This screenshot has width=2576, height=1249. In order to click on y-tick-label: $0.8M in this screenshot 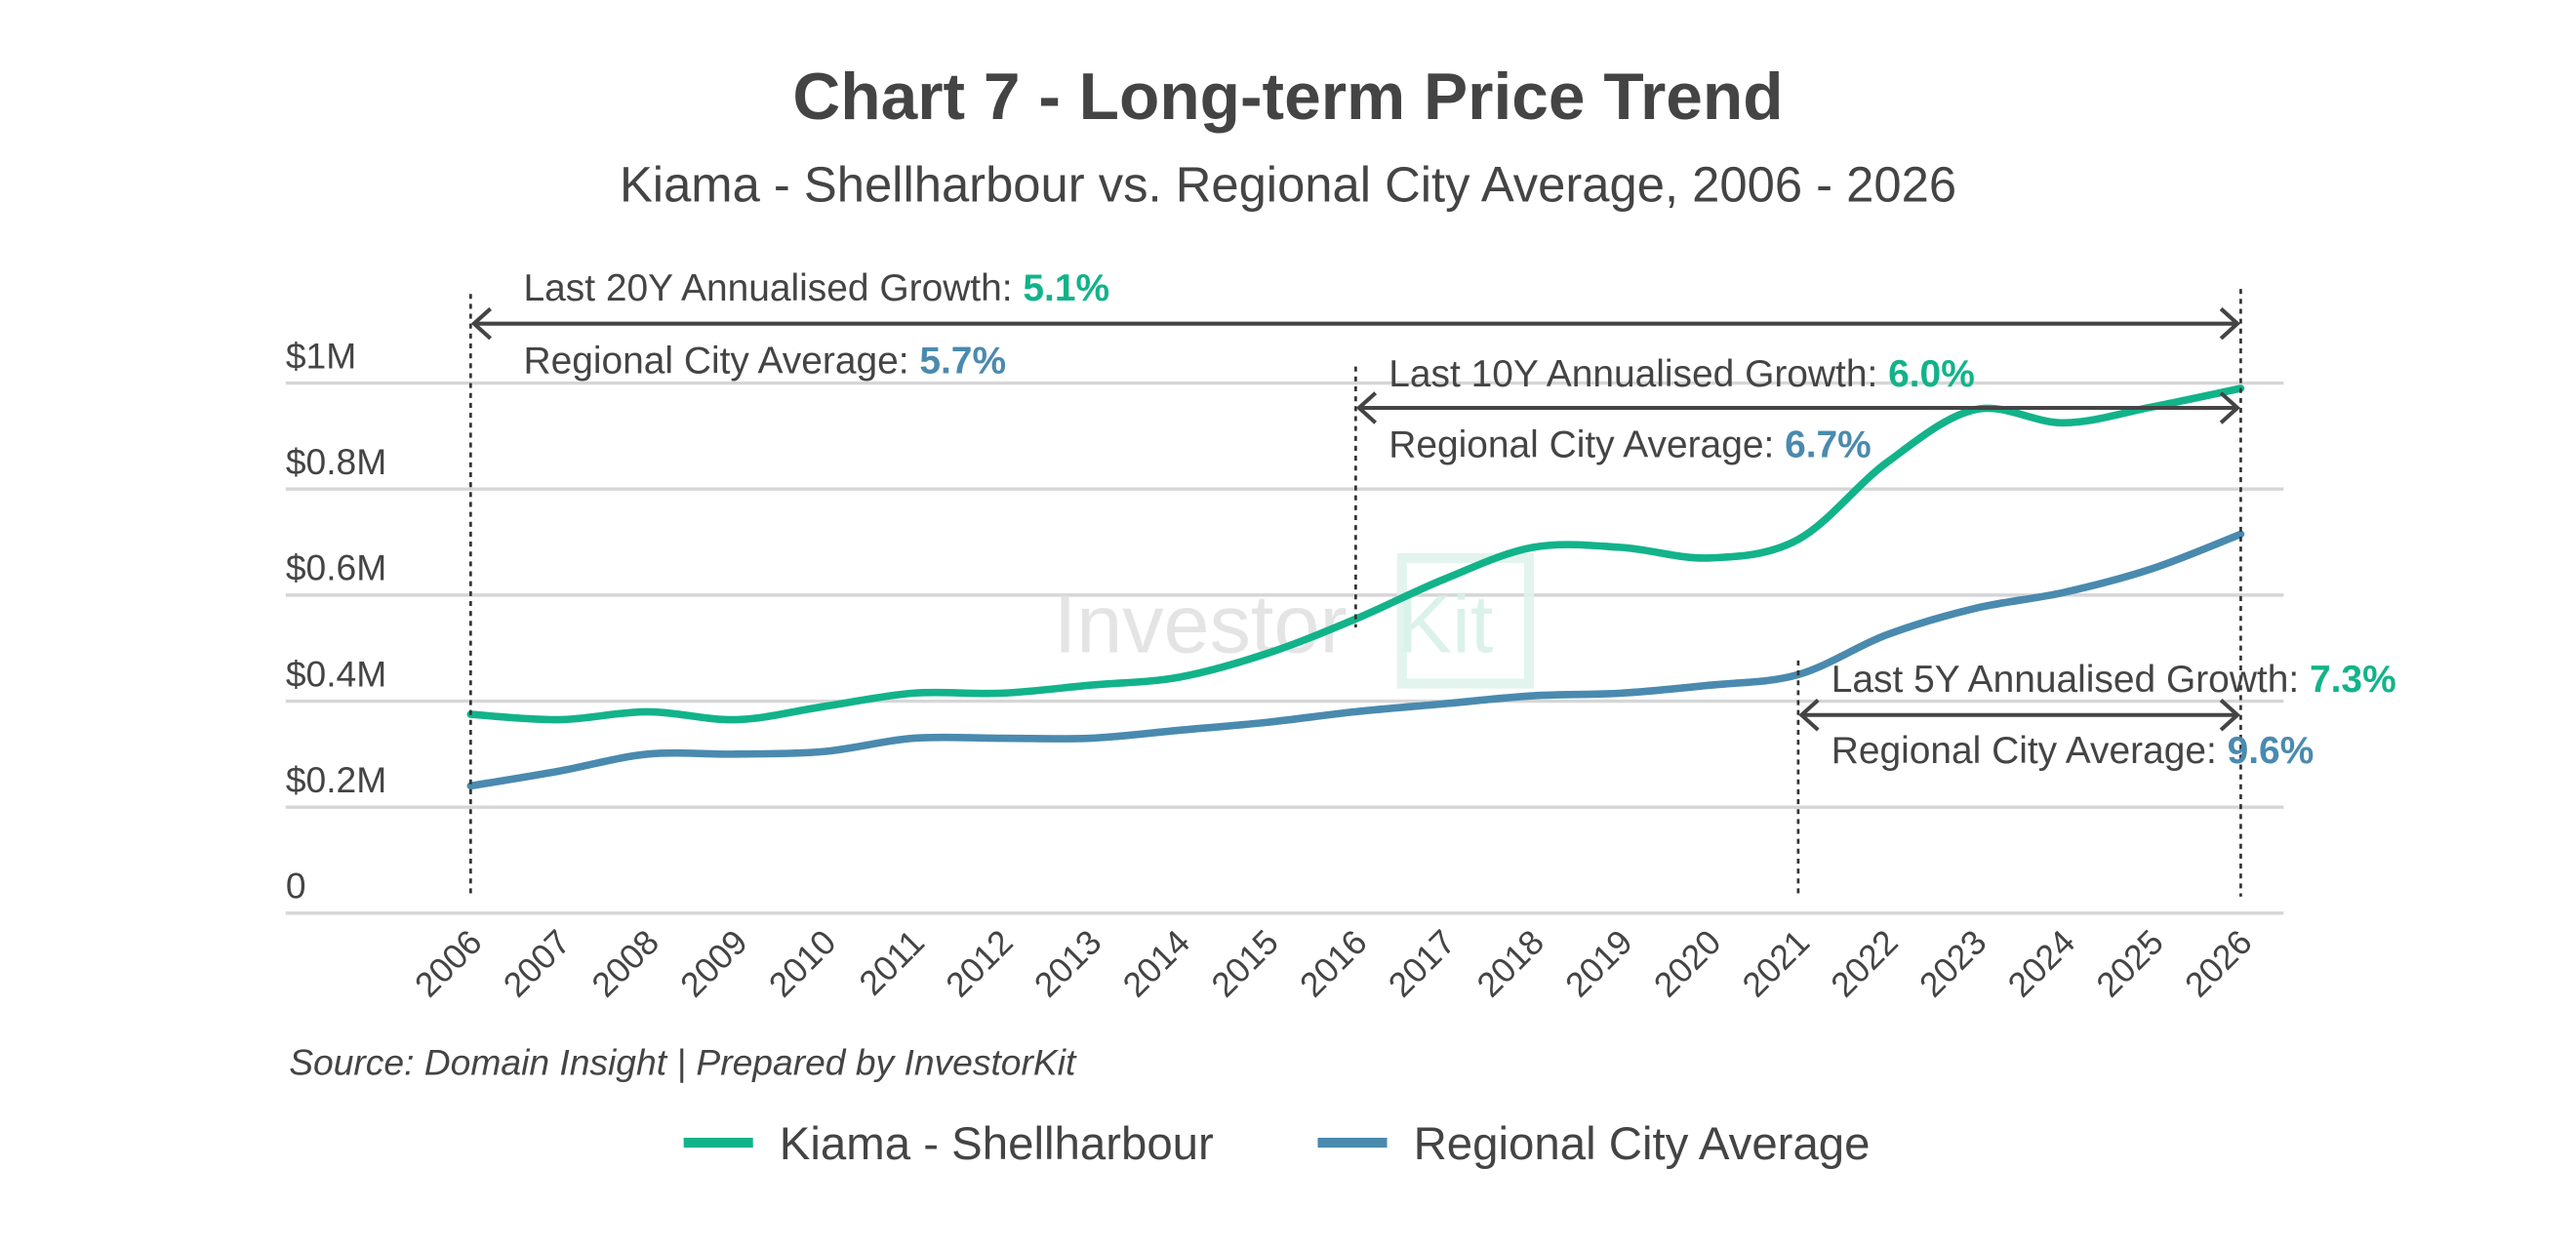, I will do `click(336, 461)`.